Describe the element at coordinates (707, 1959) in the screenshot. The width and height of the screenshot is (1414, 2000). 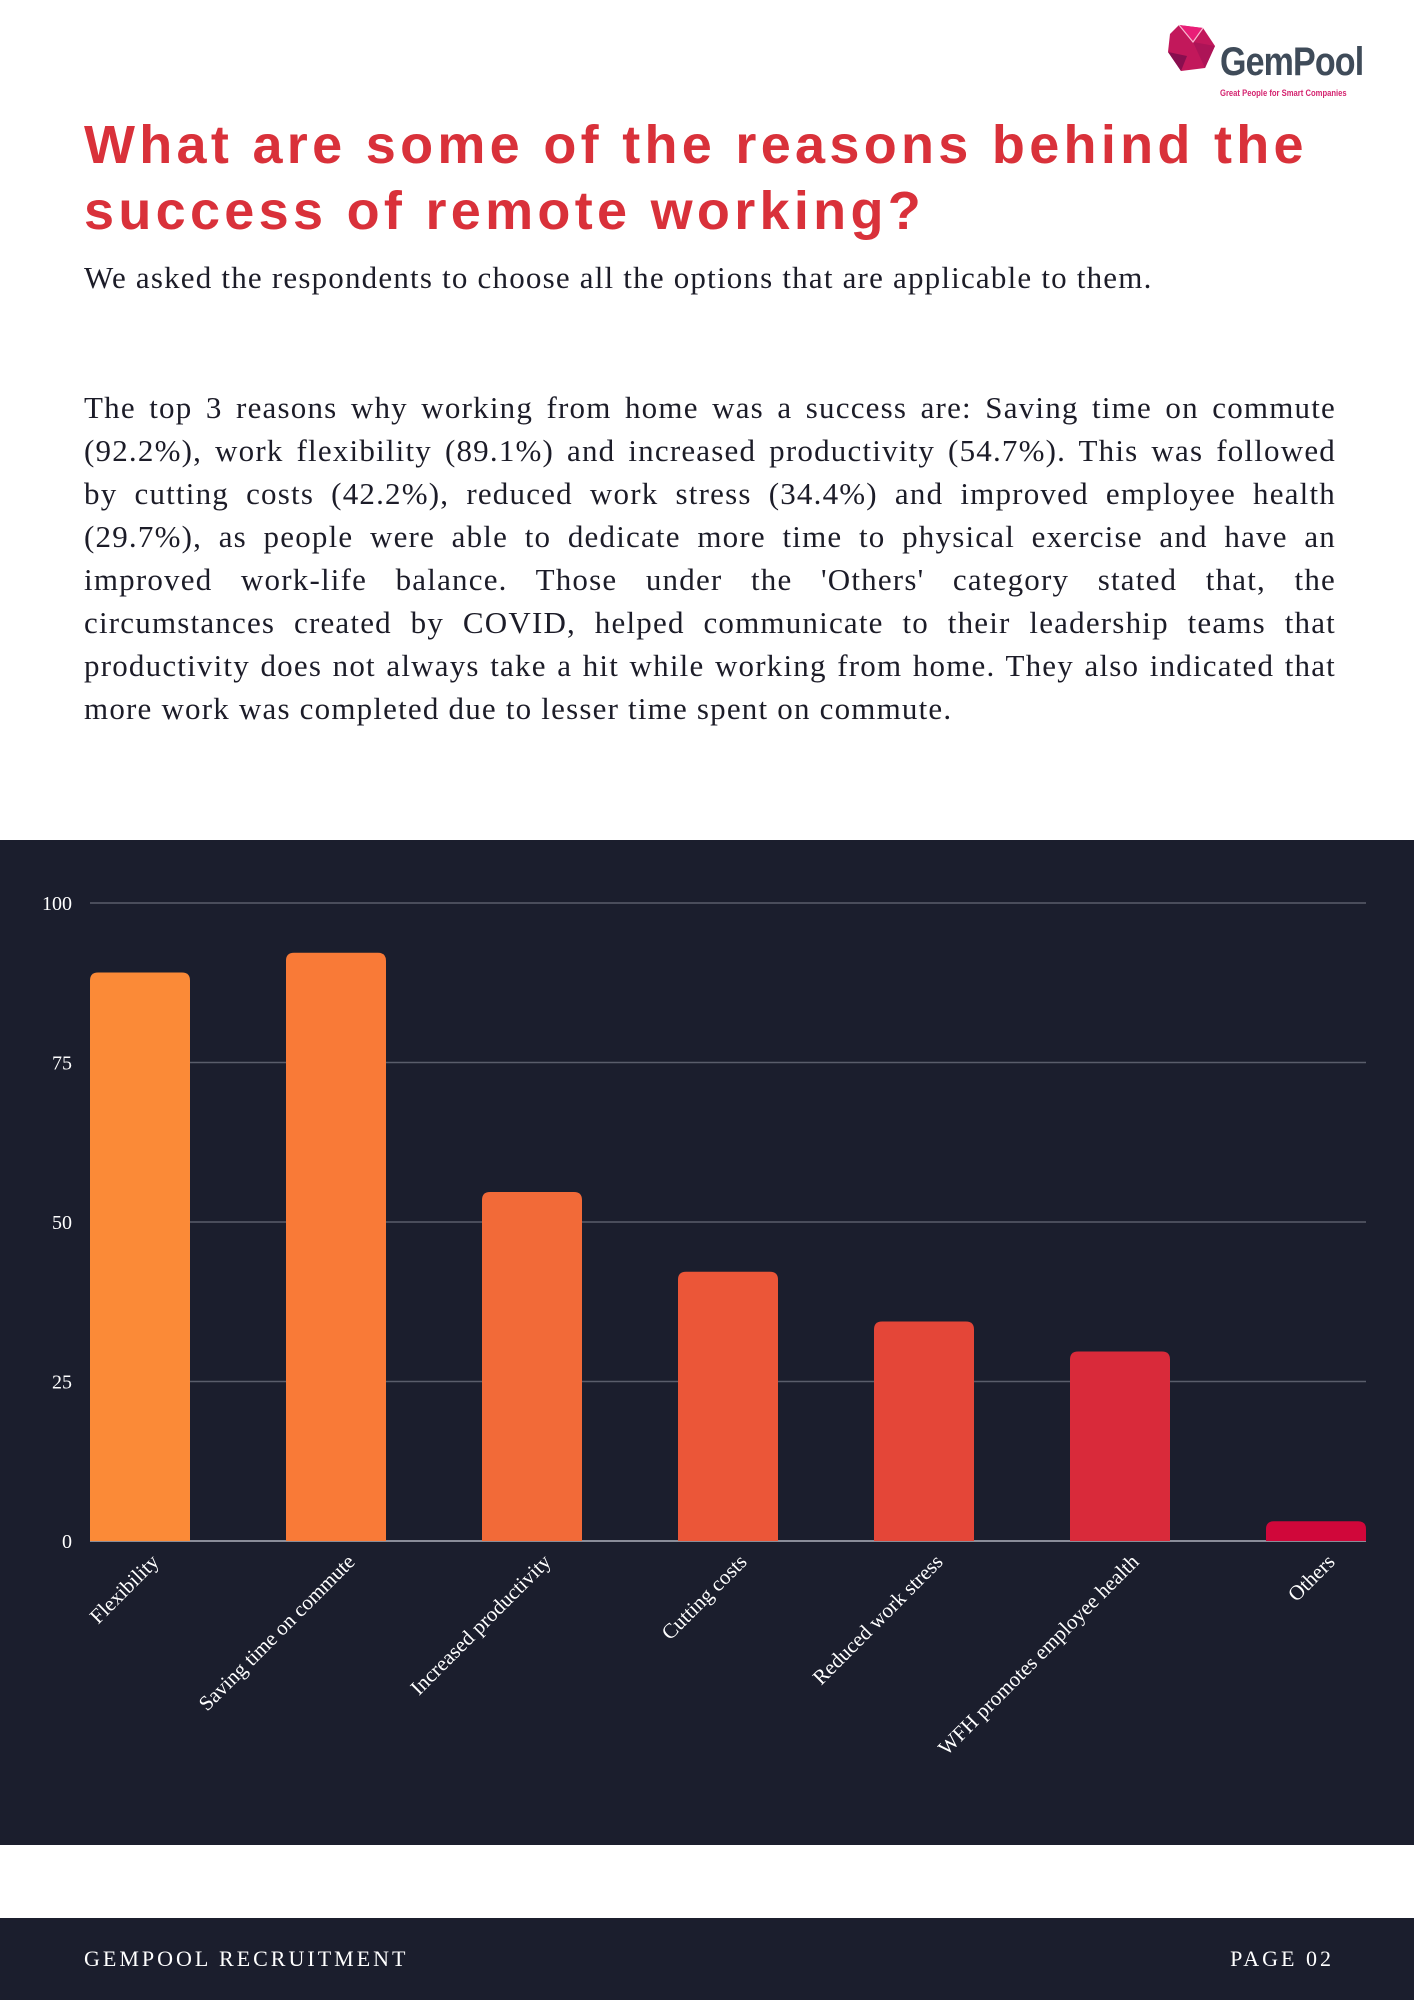
I see `footer: GEMPOOL RECRUITMENT PAGE 02` at that location.